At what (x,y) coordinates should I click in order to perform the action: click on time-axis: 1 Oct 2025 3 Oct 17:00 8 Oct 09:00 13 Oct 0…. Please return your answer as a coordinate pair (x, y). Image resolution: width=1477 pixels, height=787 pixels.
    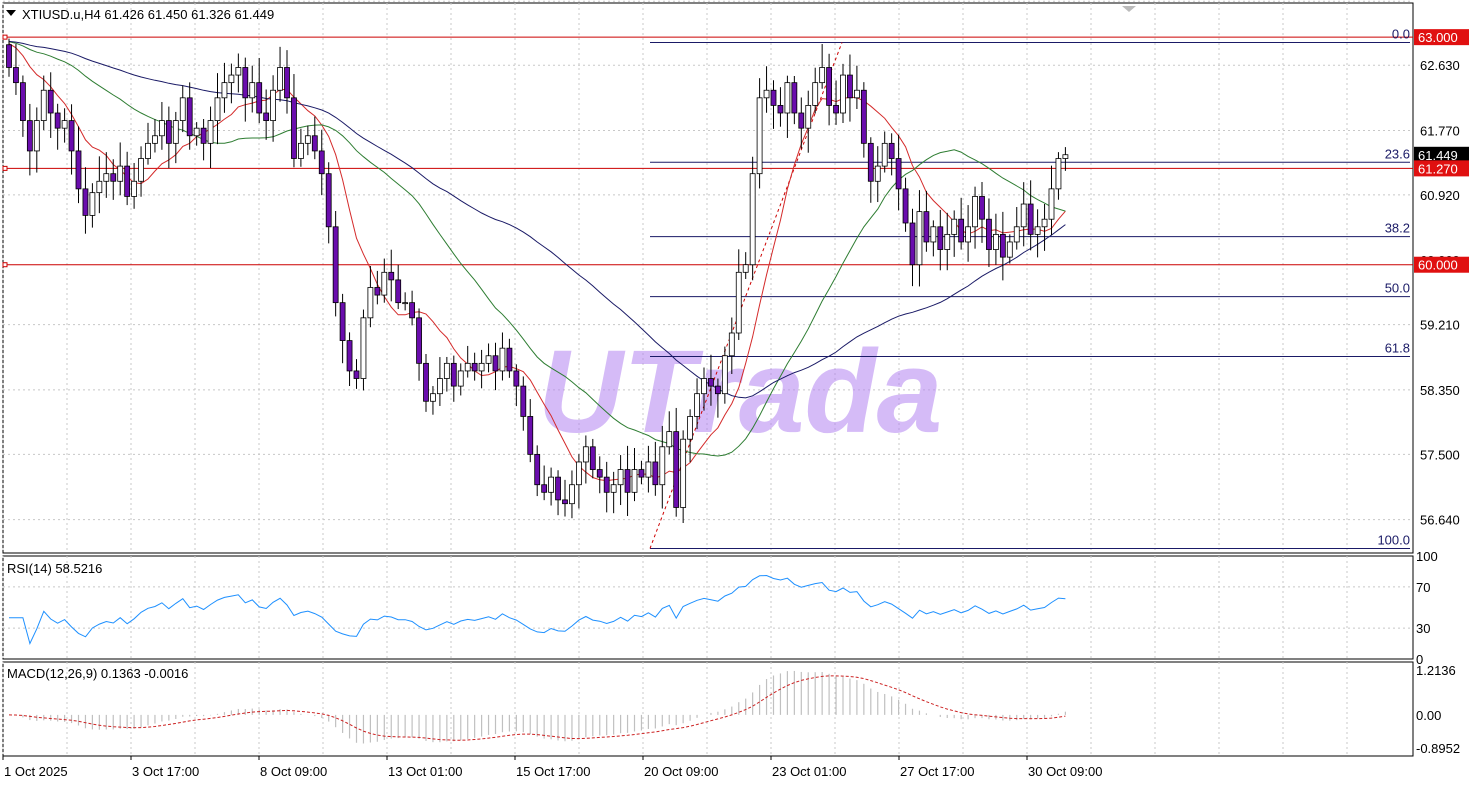
    Looking at the image, I should click on (552, 767).